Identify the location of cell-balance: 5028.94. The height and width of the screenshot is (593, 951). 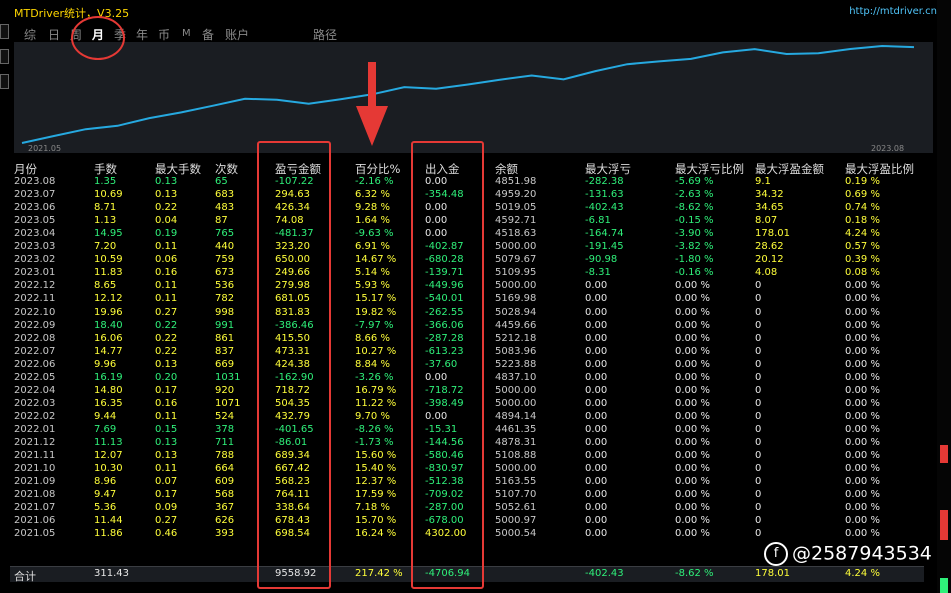
(516, 312).